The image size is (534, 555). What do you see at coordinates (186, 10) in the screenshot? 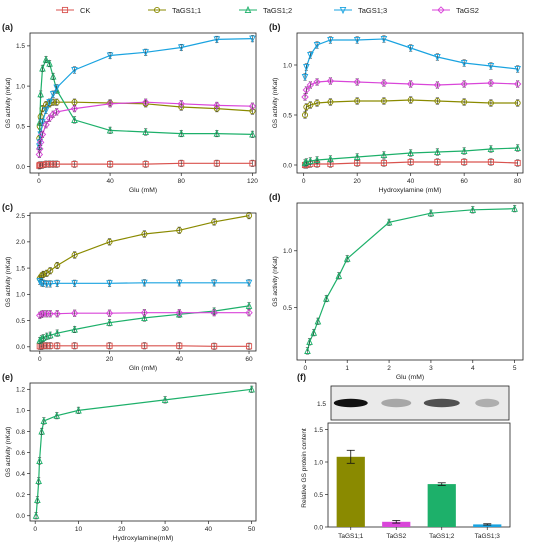
I see `legend-label: TaGS1;1` at bounding box center [186, 10].